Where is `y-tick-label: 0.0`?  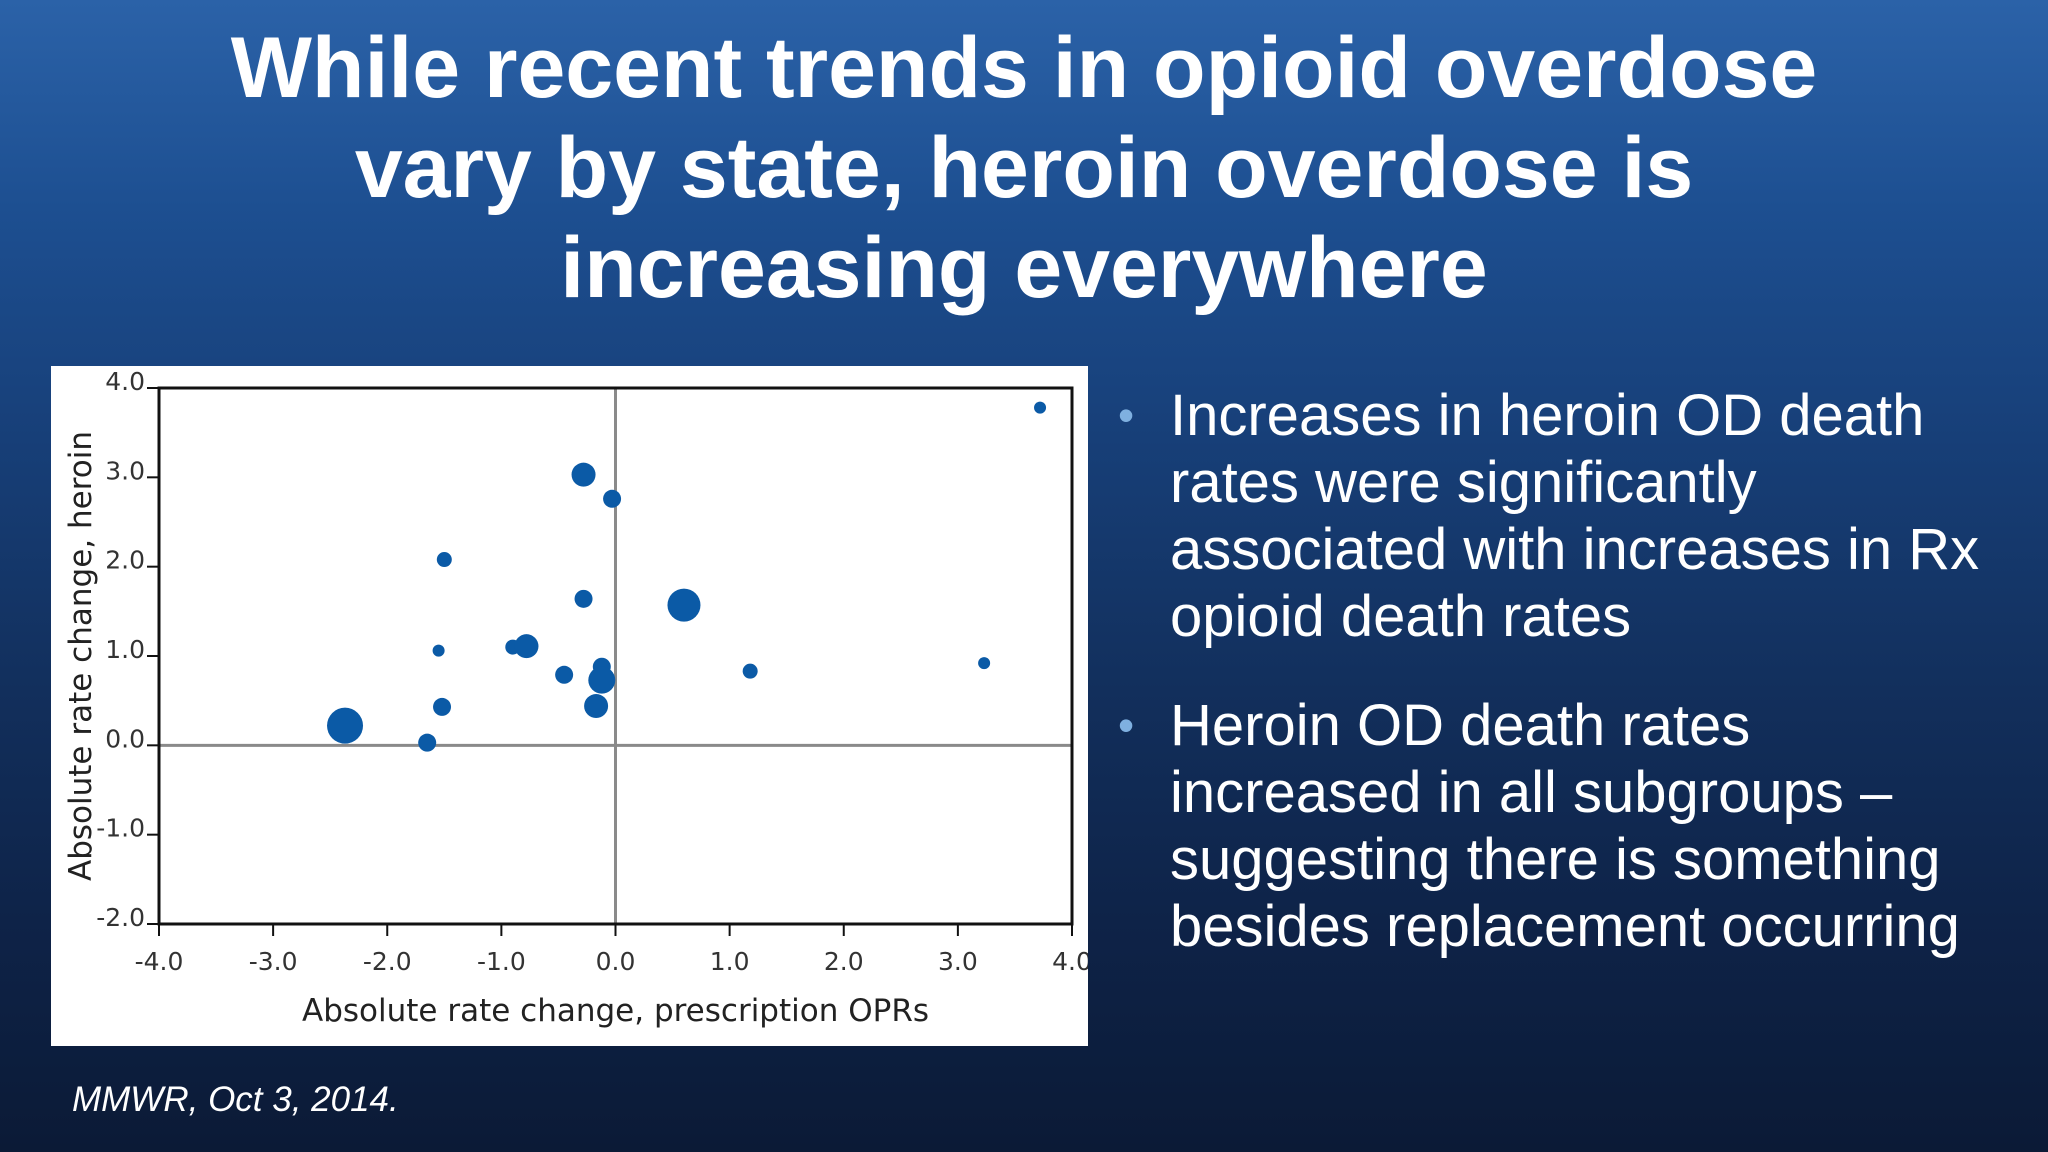
y-tick-label: 0.0 is located at coordinates (125, 738).